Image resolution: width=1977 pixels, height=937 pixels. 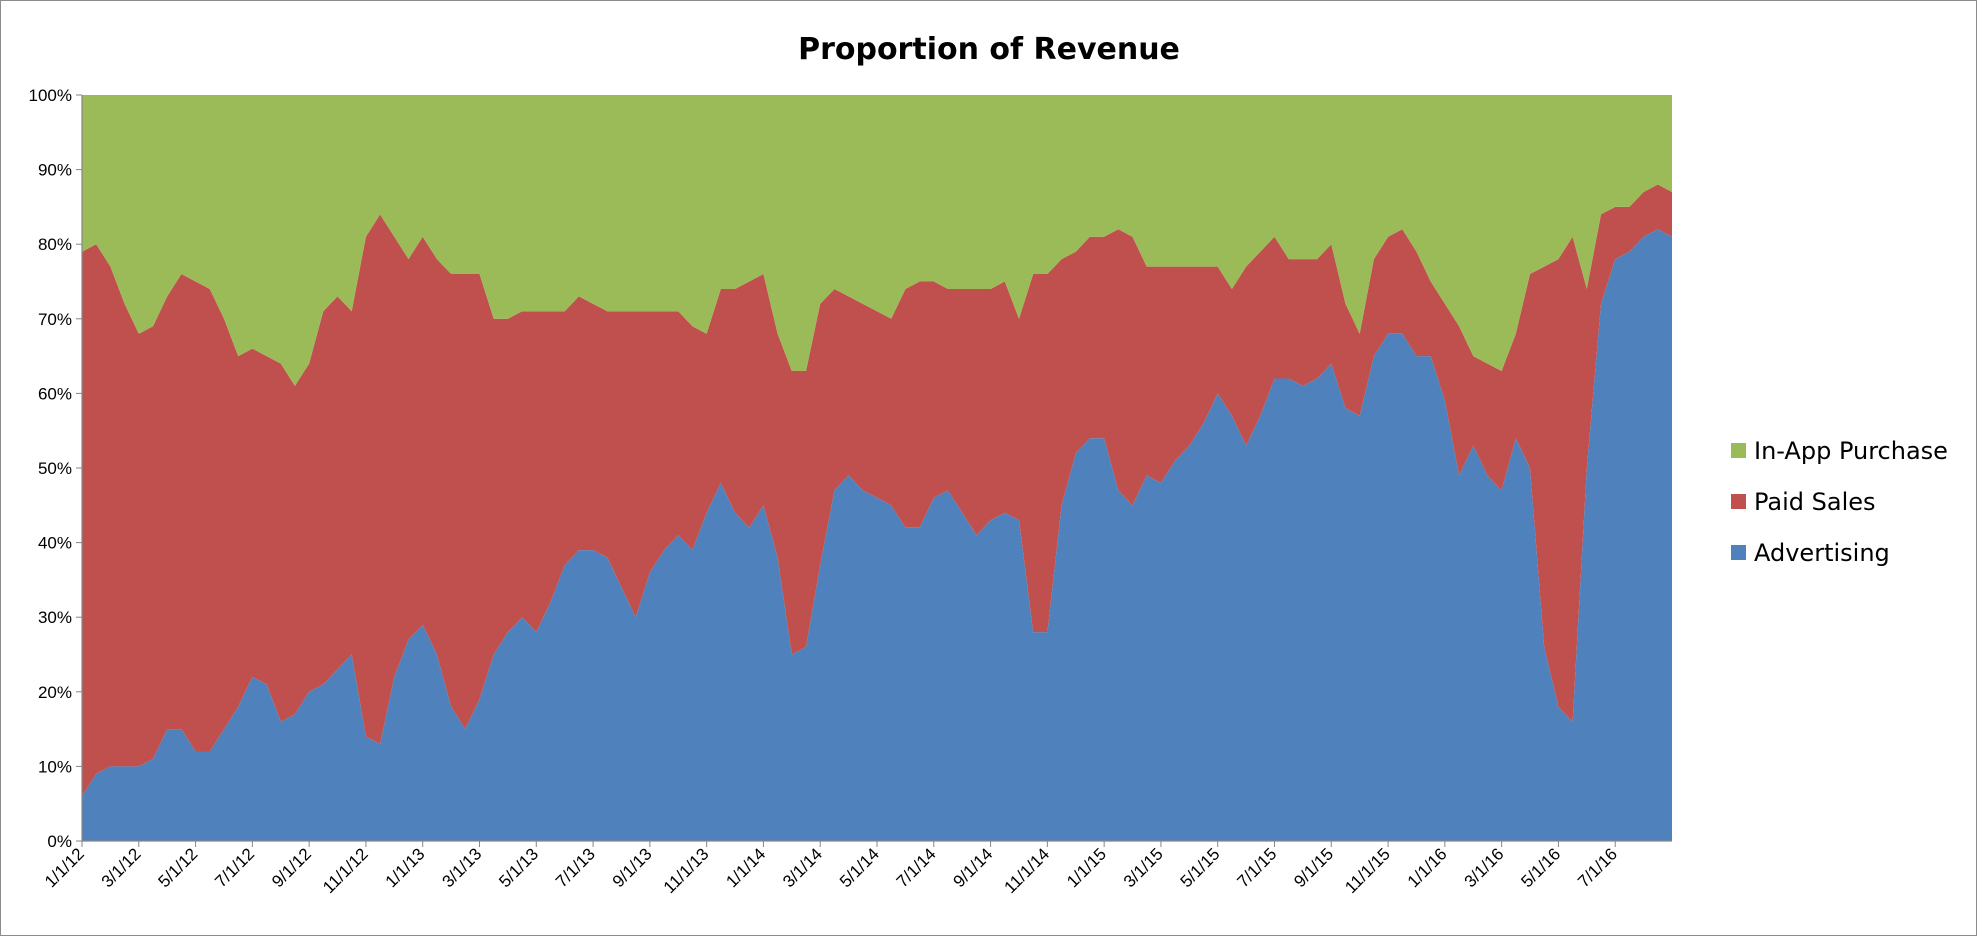 What do you see at coordinates (121, 867) in the screenshot?
I see `x-tick-label: 3/1/12` at bounding box center [121, 867].